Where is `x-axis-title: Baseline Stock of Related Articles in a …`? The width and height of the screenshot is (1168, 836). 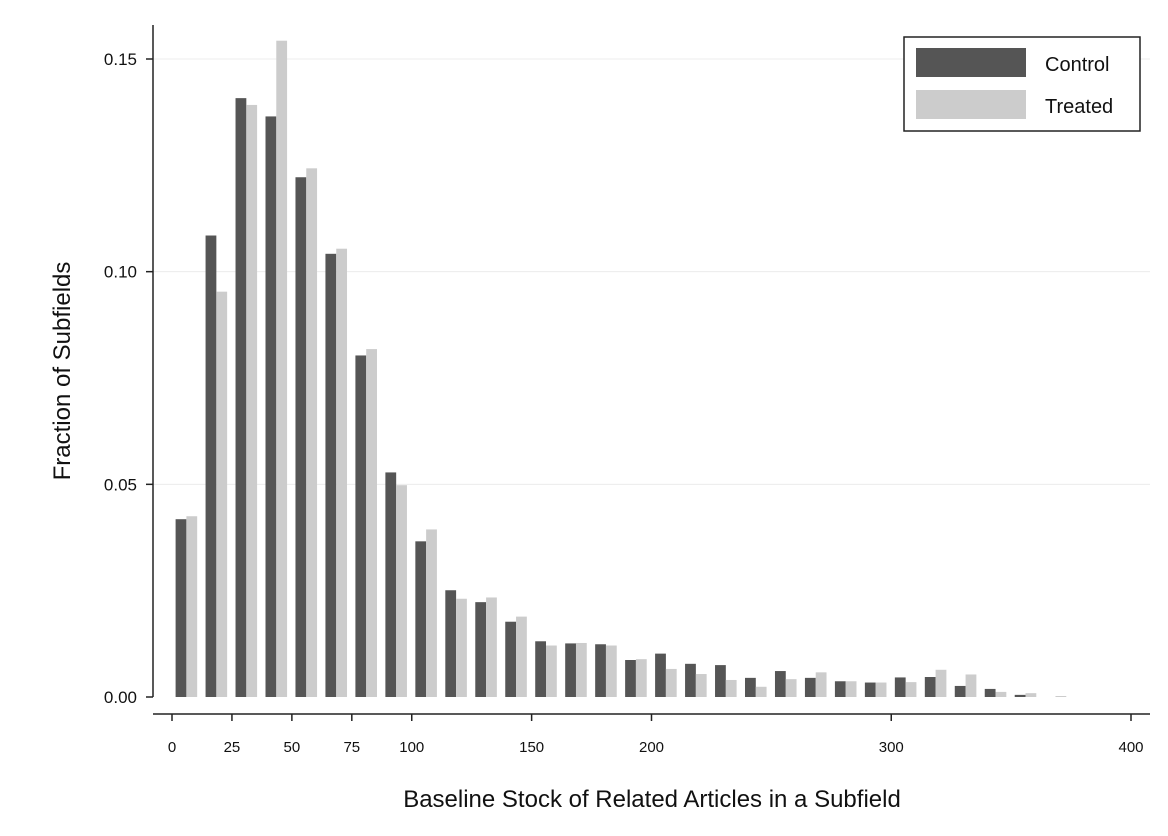
x-axis-title: Baseline Stock of Related Articles in a … is located at coordinates (652, 799).